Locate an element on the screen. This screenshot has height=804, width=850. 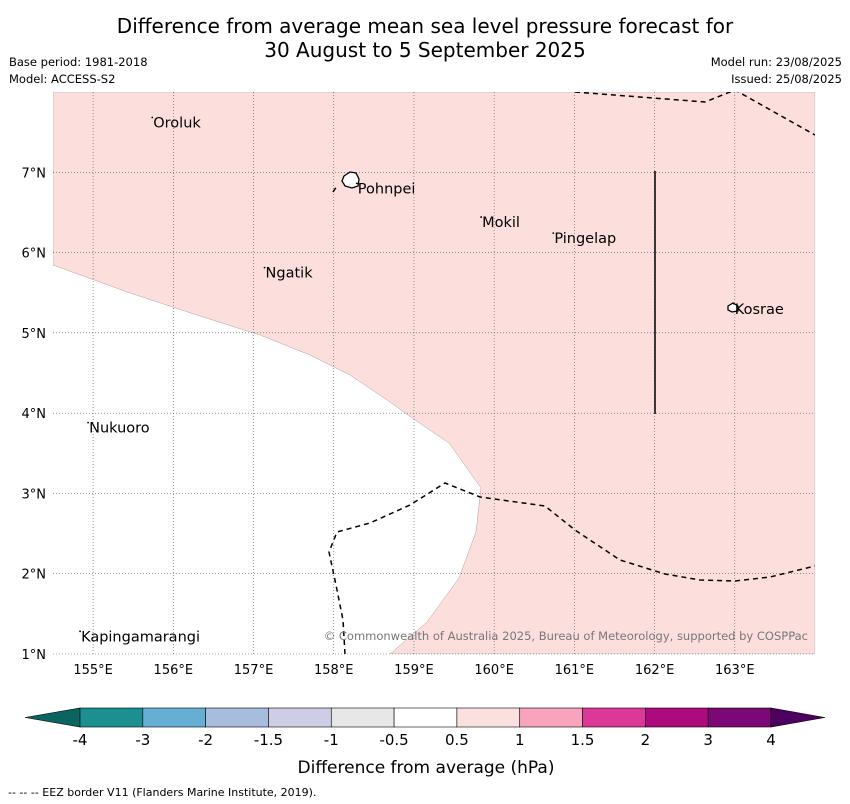
colorbar-label: Difference from average (hPa) is located at coordinates (426, 768).